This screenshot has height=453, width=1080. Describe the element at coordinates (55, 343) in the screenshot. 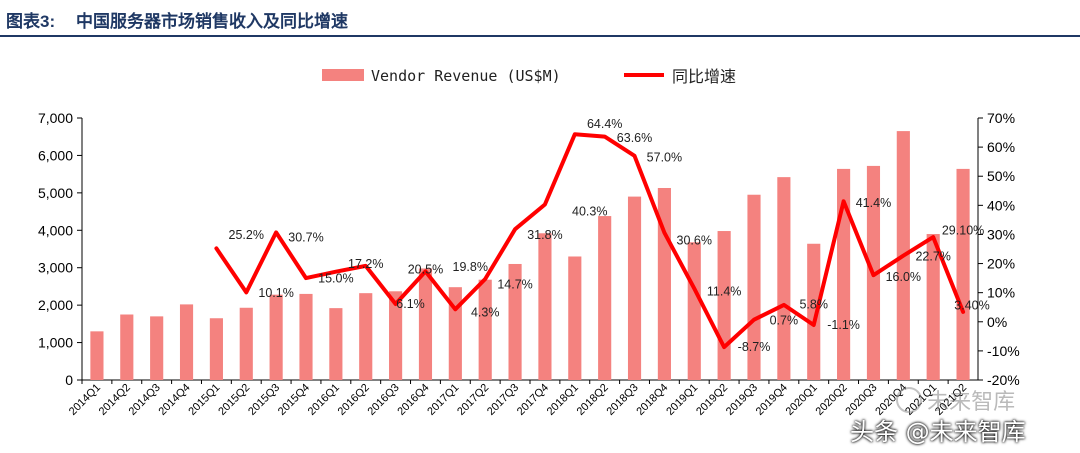

I see `left-tick-label: 1,000` at that location.